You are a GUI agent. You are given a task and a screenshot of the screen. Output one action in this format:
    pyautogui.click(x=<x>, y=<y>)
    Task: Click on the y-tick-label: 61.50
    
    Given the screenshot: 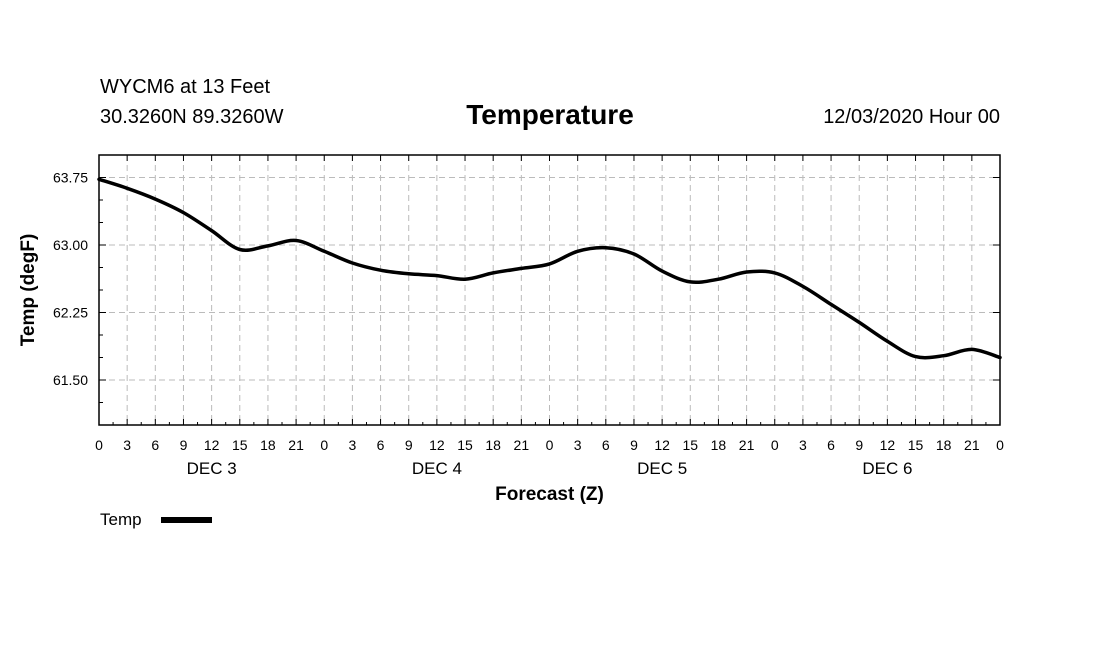 What is the action you would take?
    pyautogui.click(x=70, y=380)
    